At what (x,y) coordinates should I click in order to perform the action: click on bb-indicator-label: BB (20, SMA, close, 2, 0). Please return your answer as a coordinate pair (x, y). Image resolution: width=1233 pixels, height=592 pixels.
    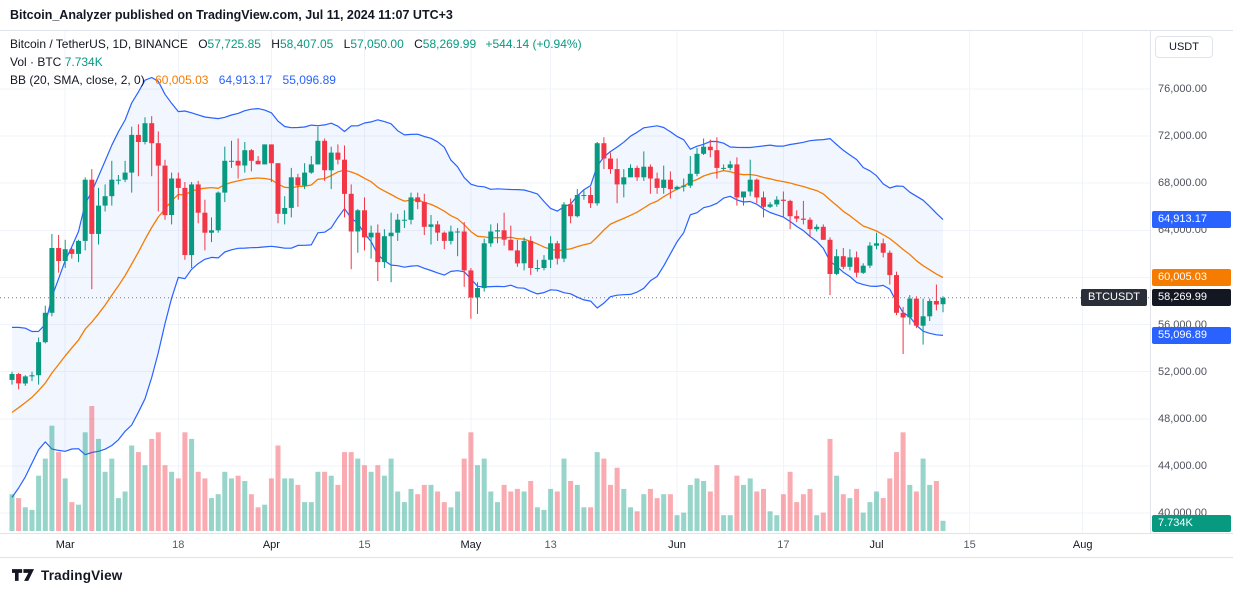
    Looking at the image, I should click on (77, 80).